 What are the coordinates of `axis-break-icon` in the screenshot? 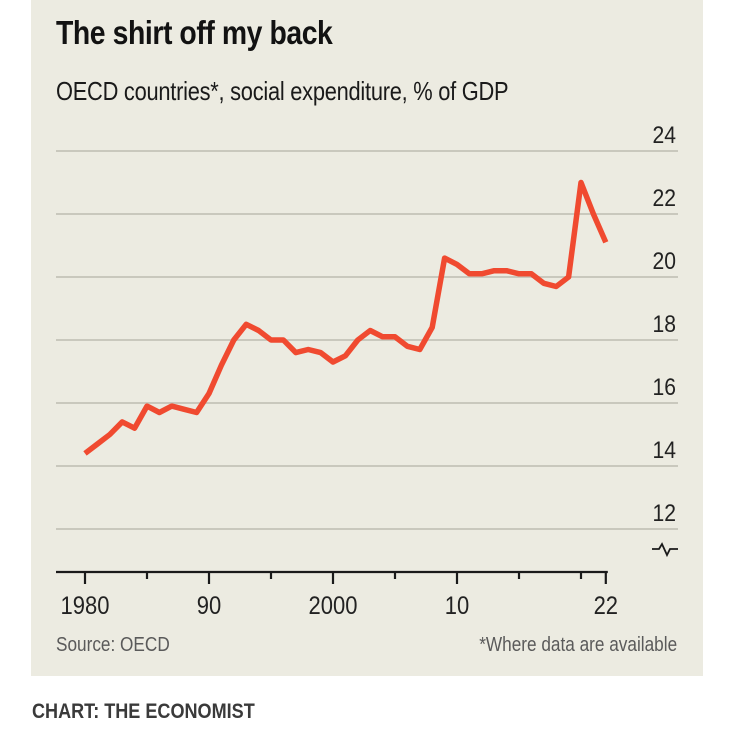 It's located at (665, 550).